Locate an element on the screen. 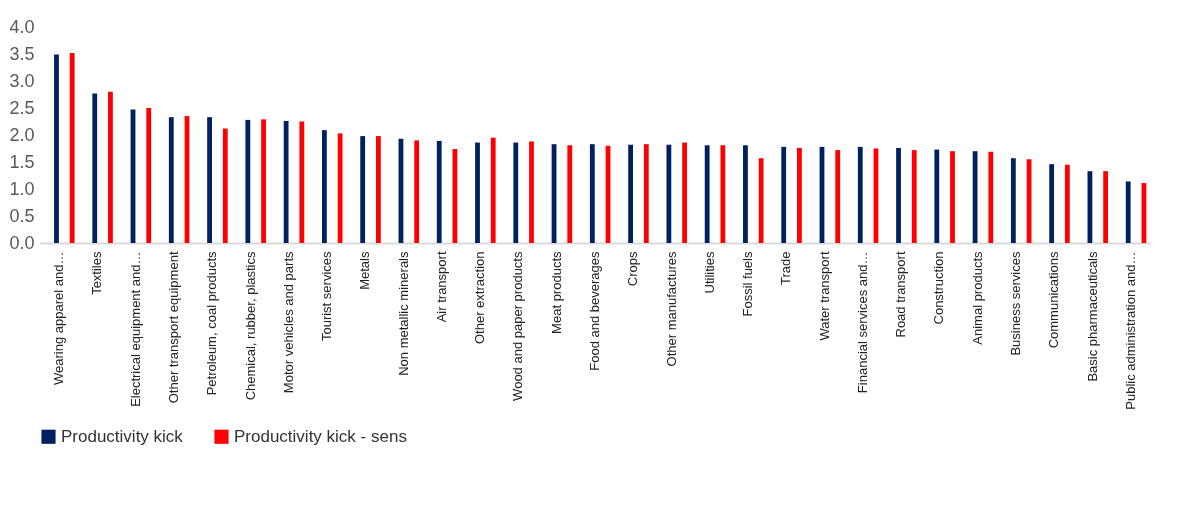  legend-label: Productivity kick is located at coordinates (122, 436).